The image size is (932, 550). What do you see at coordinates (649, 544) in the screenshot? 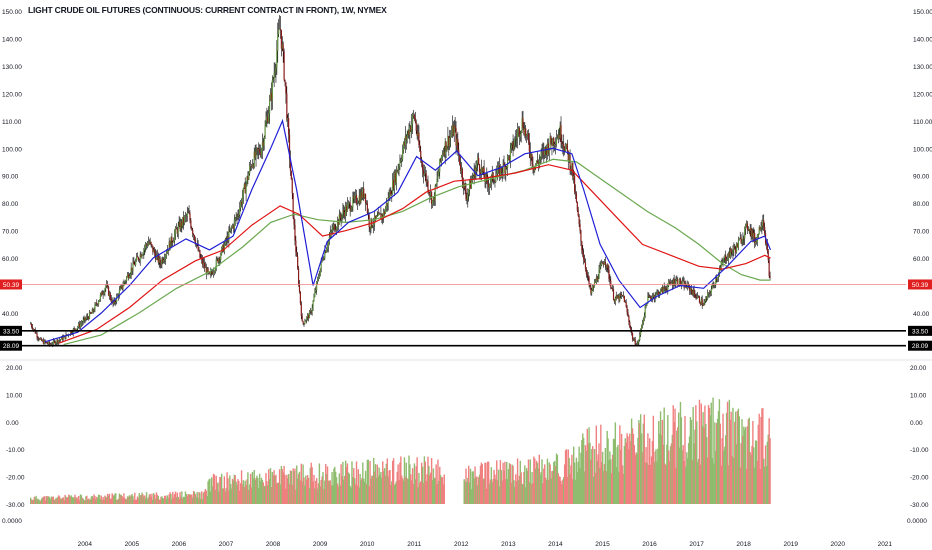
I see `x-tick: 2016` at bounding box center [649, 544].